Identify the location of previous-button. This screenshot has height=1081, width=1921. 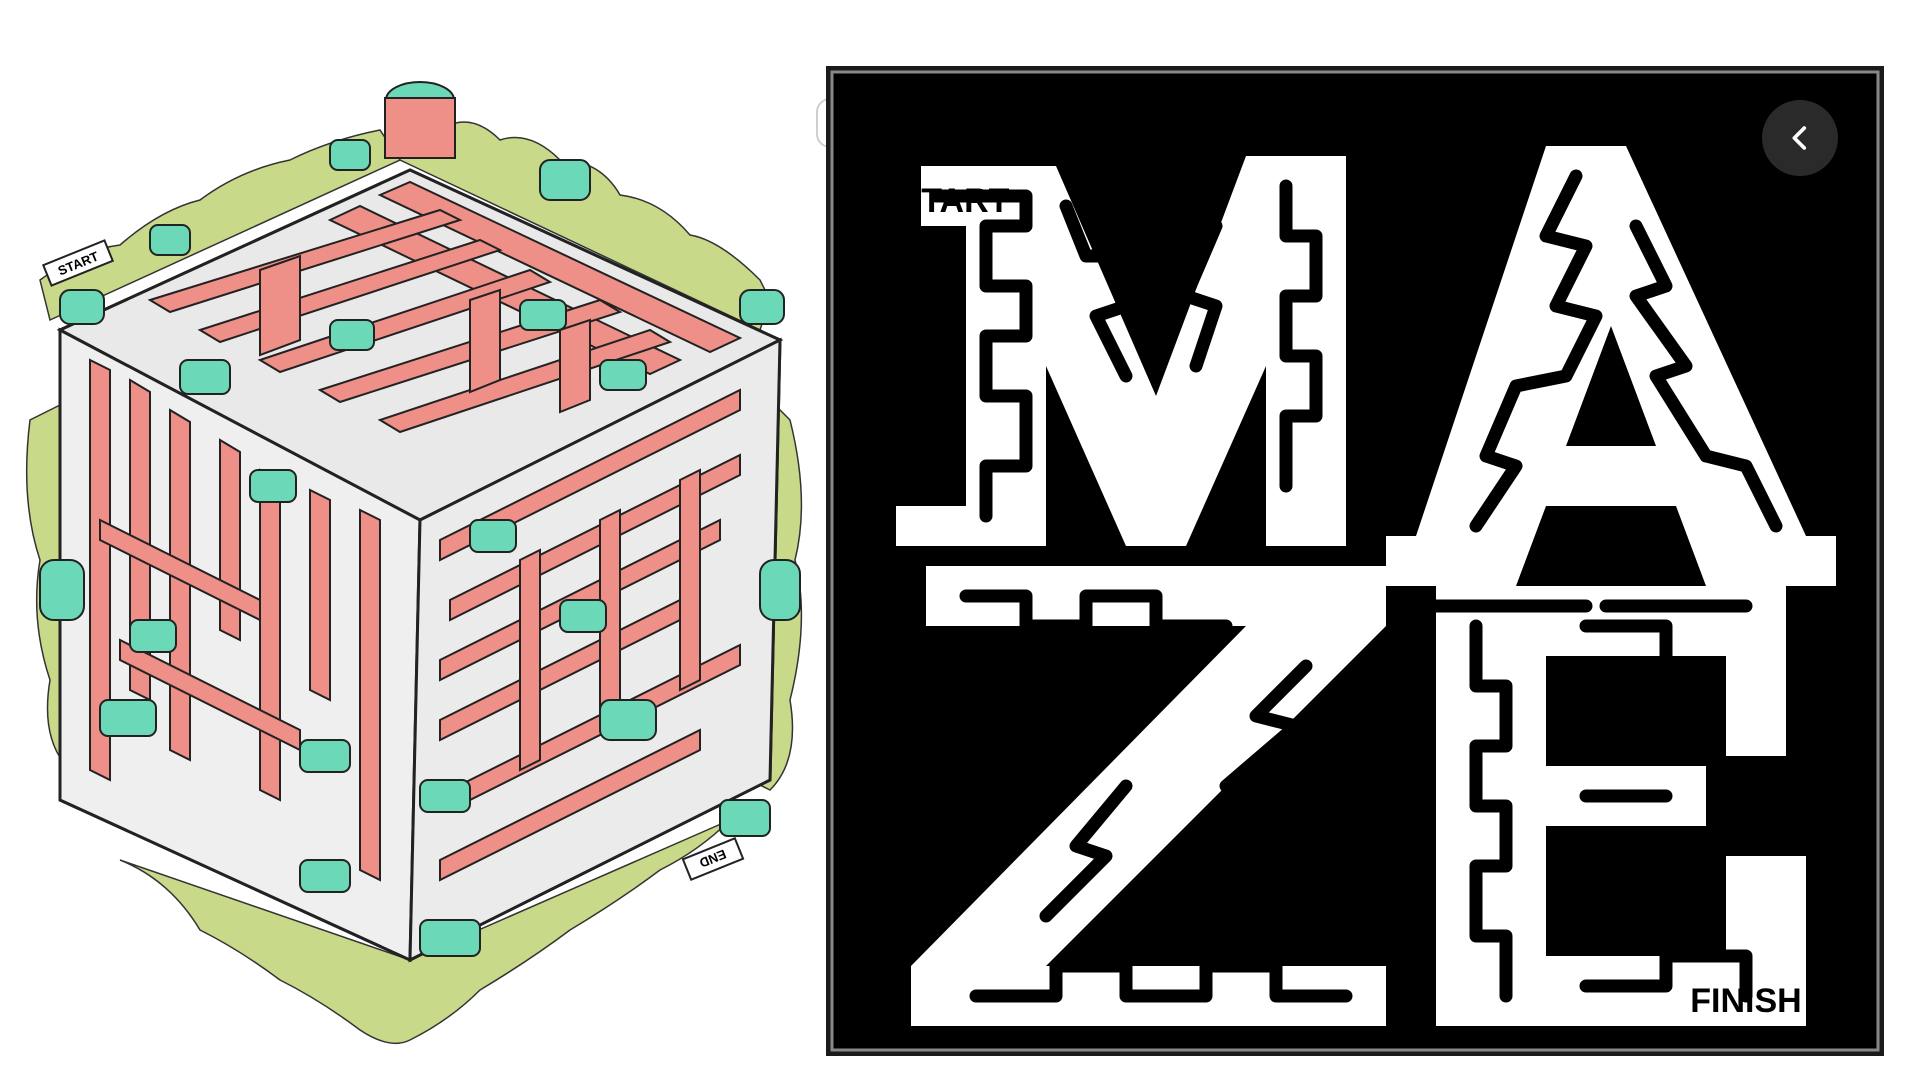
(1800, 138).